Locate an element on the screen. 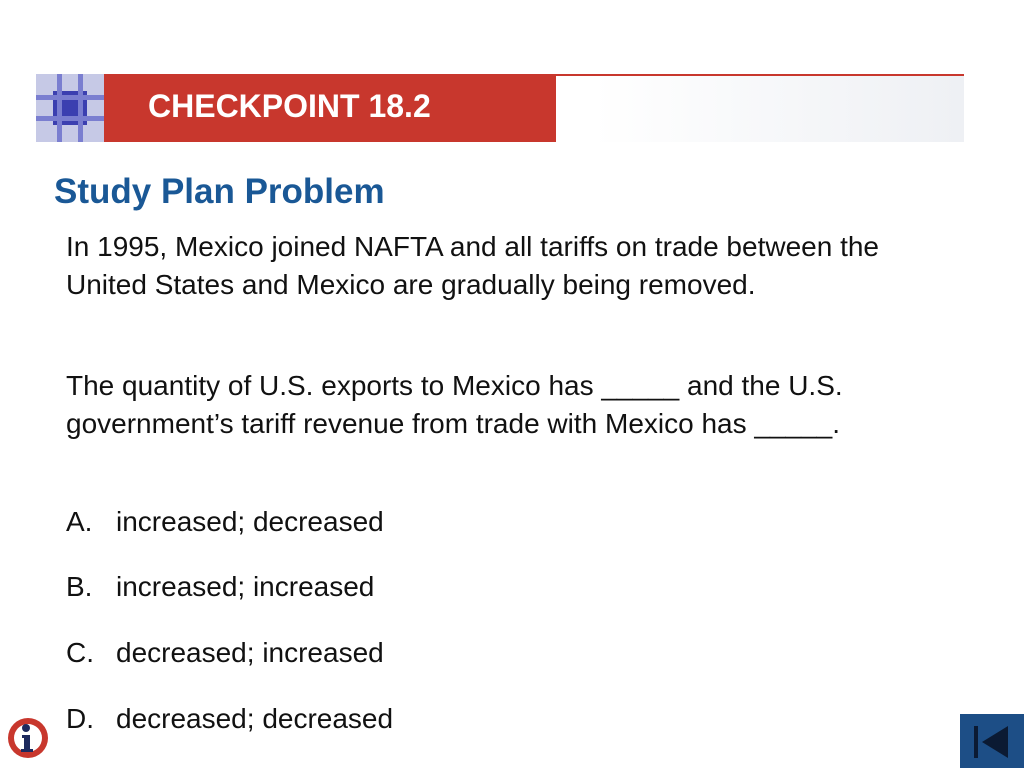  grid-logo-icon is located at coordinates (70, 108).